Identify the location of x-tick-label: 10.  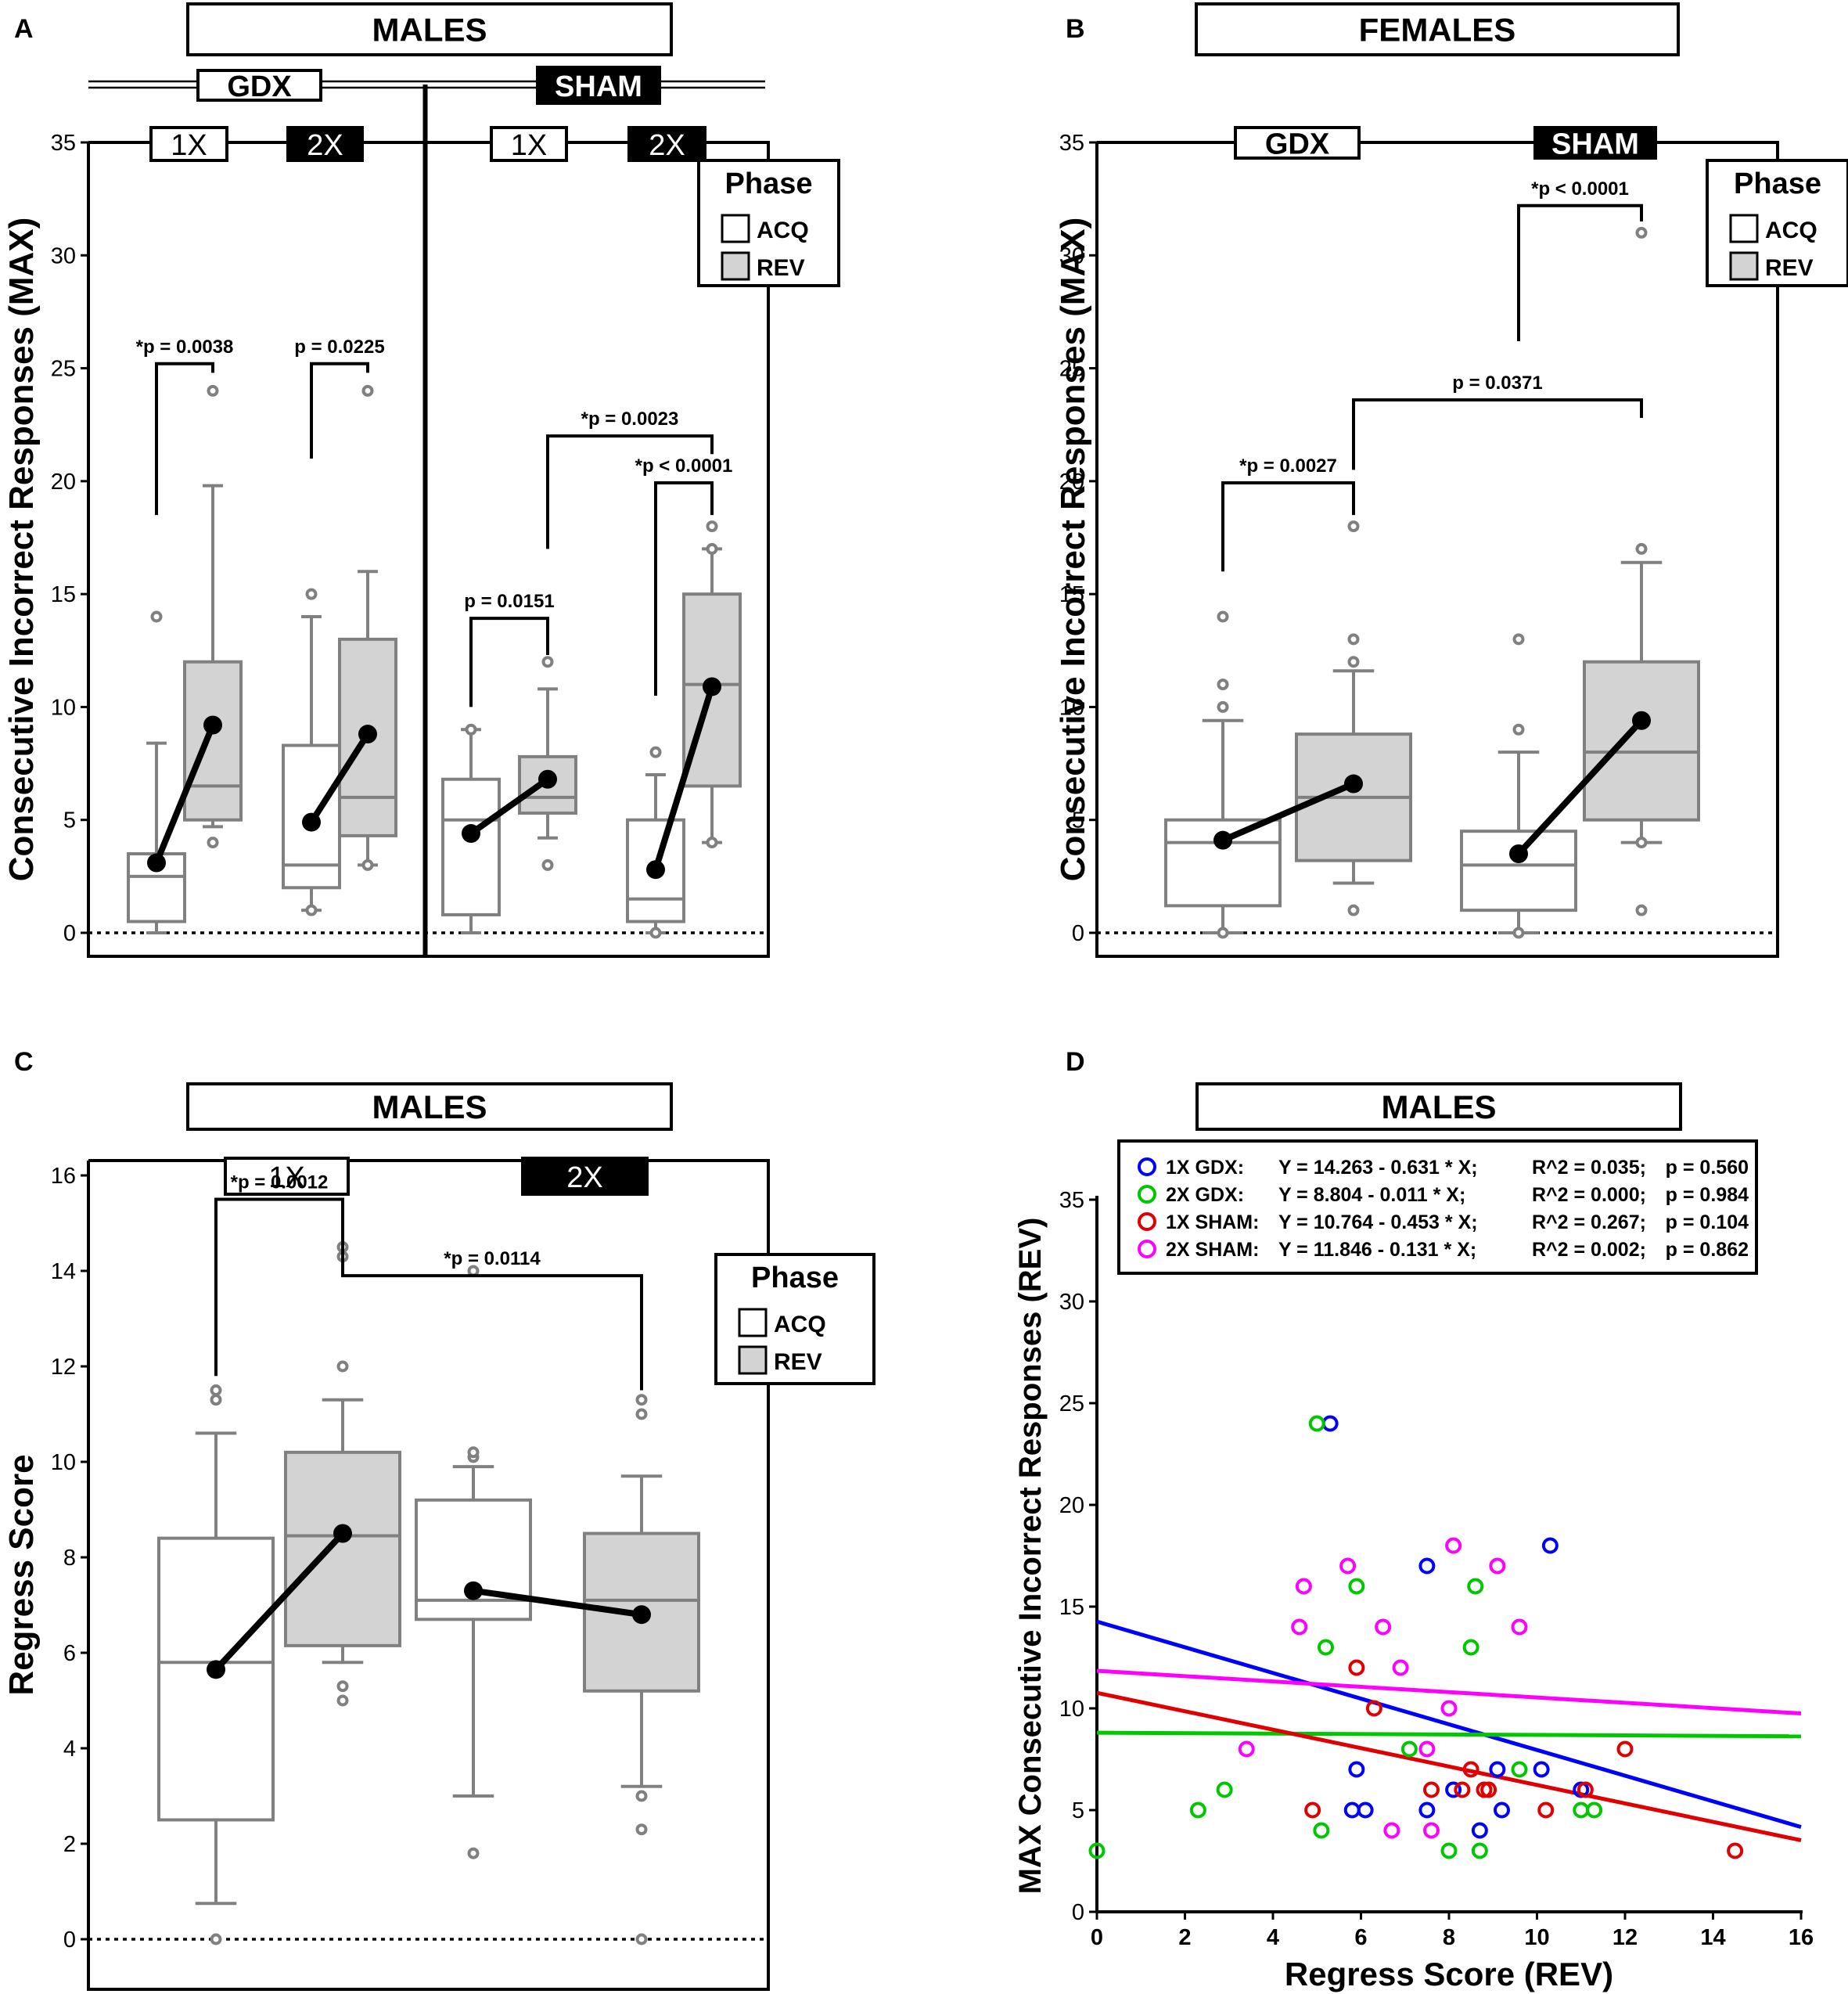
(1536, 1937).